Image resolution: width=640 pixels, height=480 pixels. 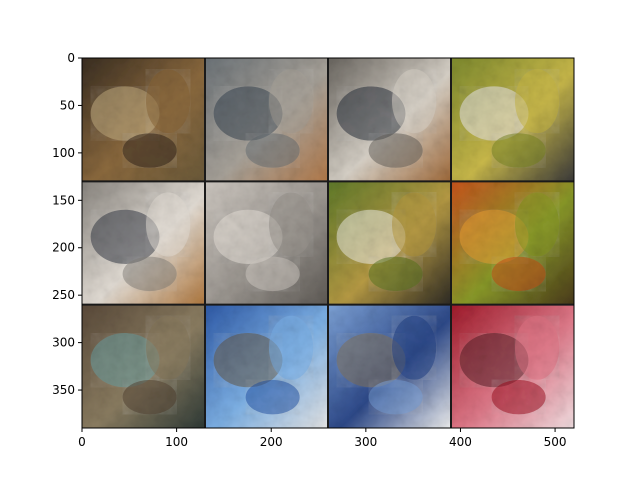 What do you see at coordinates (322, 438) in the screenshot?
I see `x-axis: 0 100 200 300 400 500` at bounding box center [322, 438].